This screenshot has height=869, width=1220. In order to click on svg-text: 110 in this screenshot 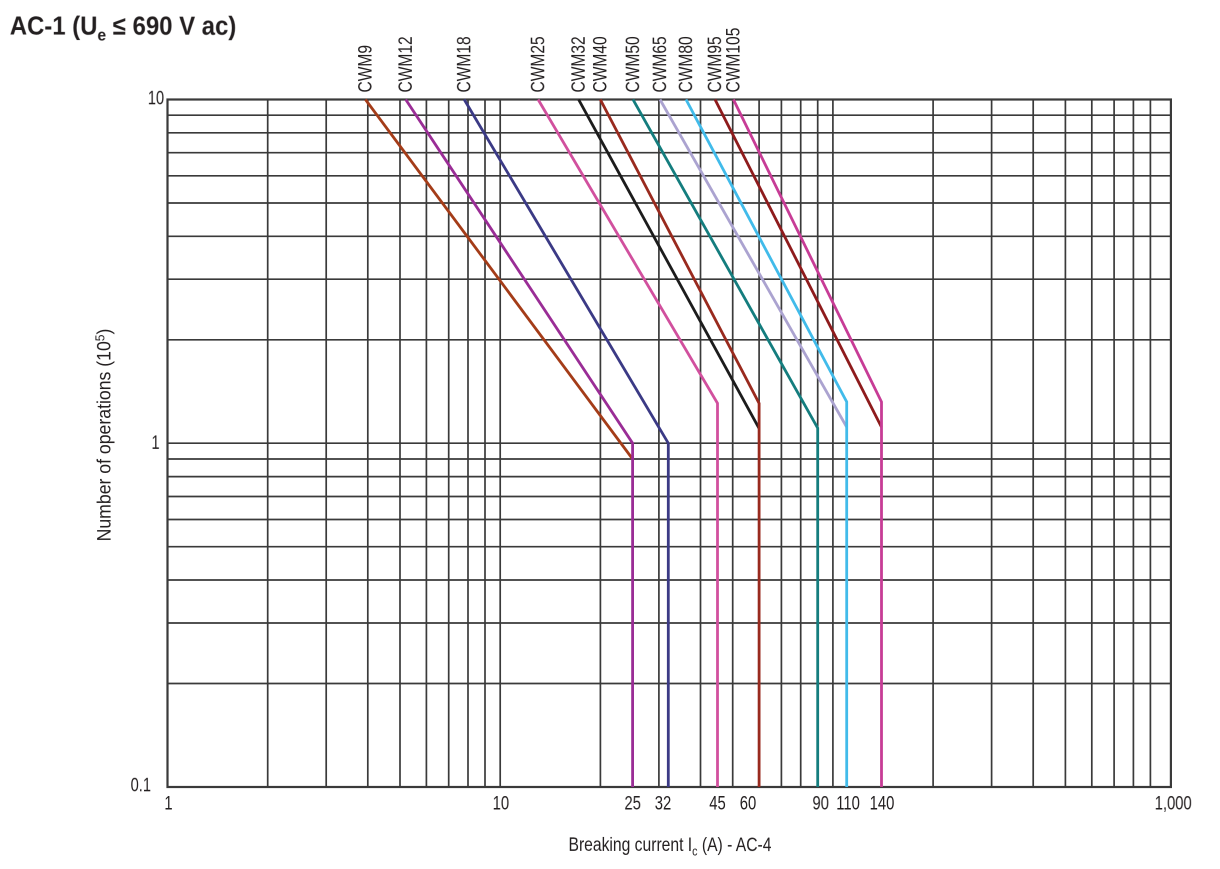, I will do `click(848, 803)`.